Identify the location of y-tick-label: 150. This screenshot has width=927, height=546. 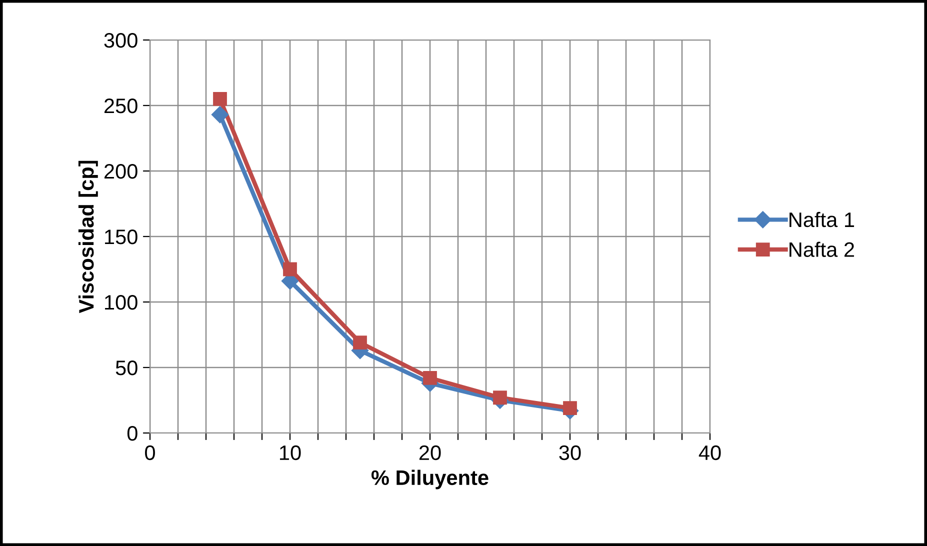
(121, 237).